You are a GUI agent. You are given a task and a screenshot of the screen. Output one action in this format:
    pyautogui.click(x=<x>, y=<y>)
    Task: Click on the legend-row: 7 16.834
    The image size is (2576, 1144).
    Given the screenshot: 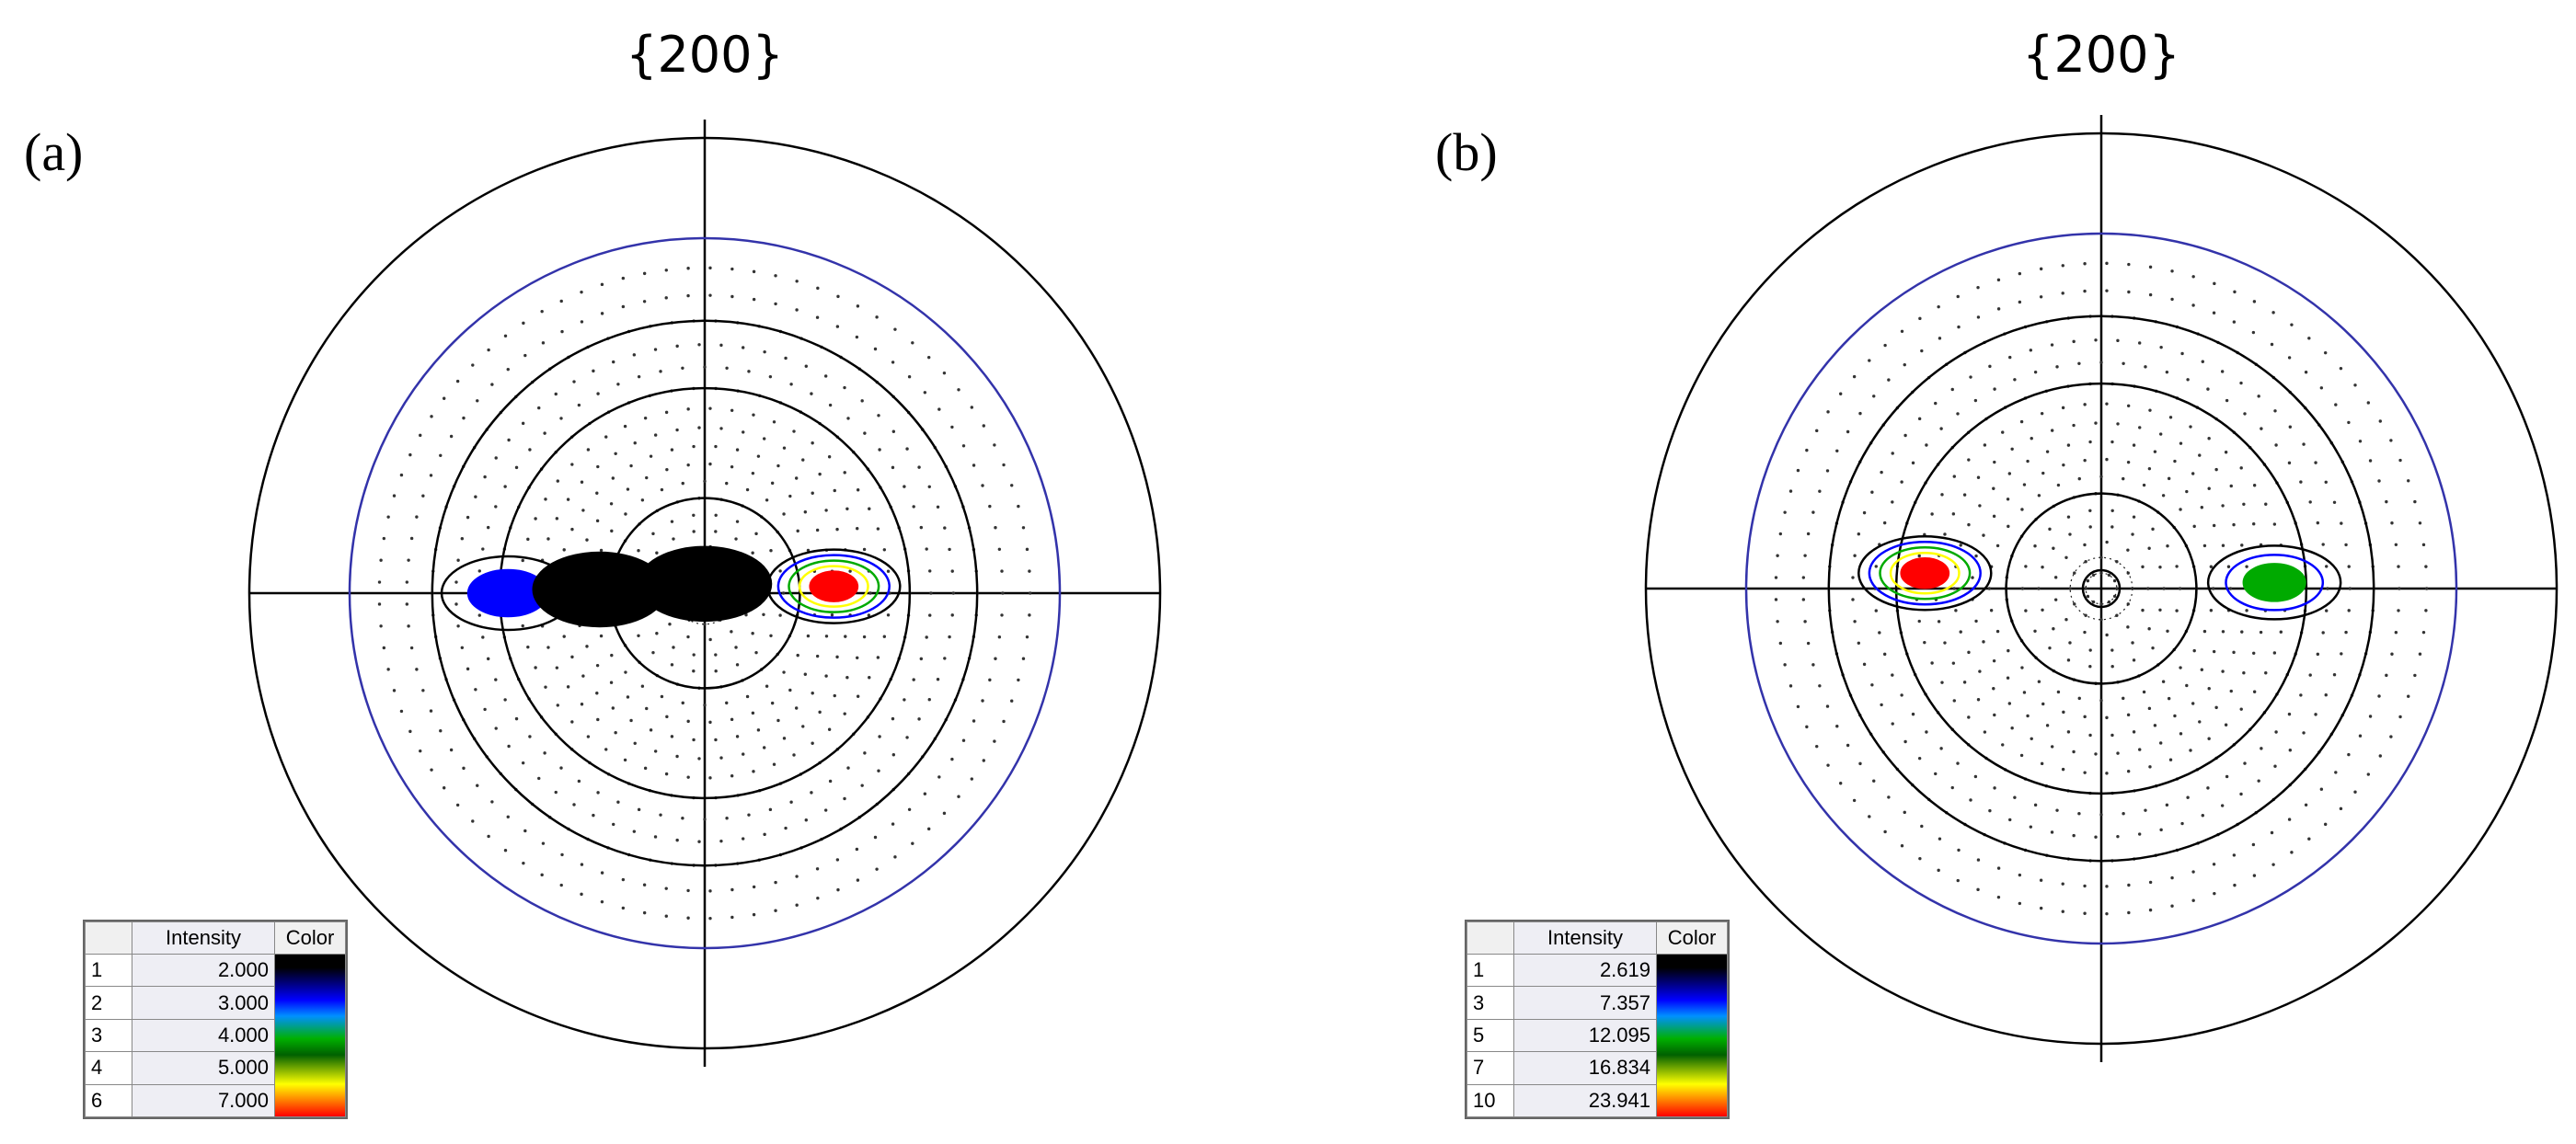 What is the action you would take?
    pyautogui.click(x=1597, y=1068)
    